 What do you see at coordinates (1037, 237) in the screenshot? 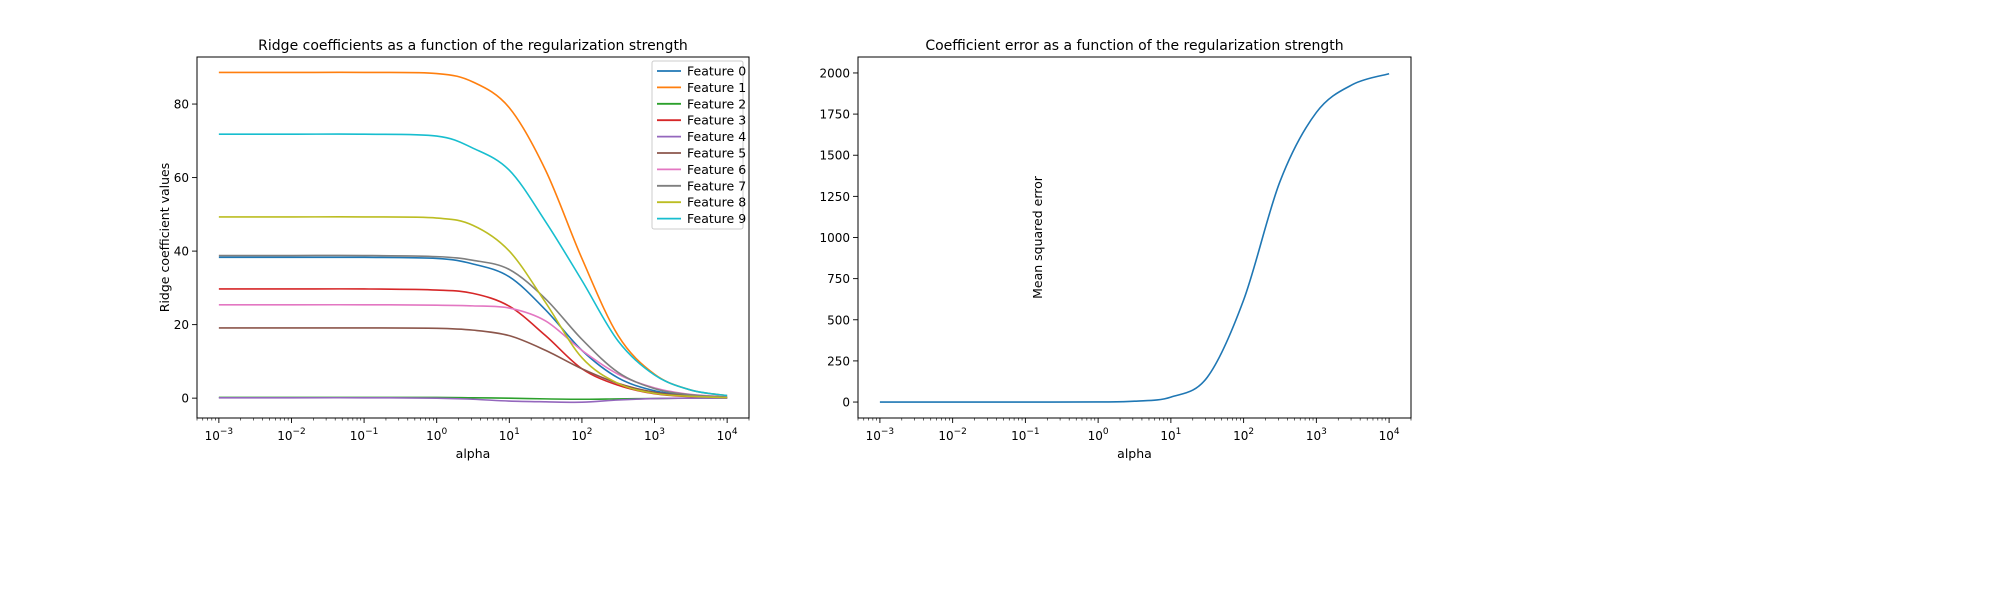
I see `y-axis-label: Mean squared error` at bounding box center [1037, 237].